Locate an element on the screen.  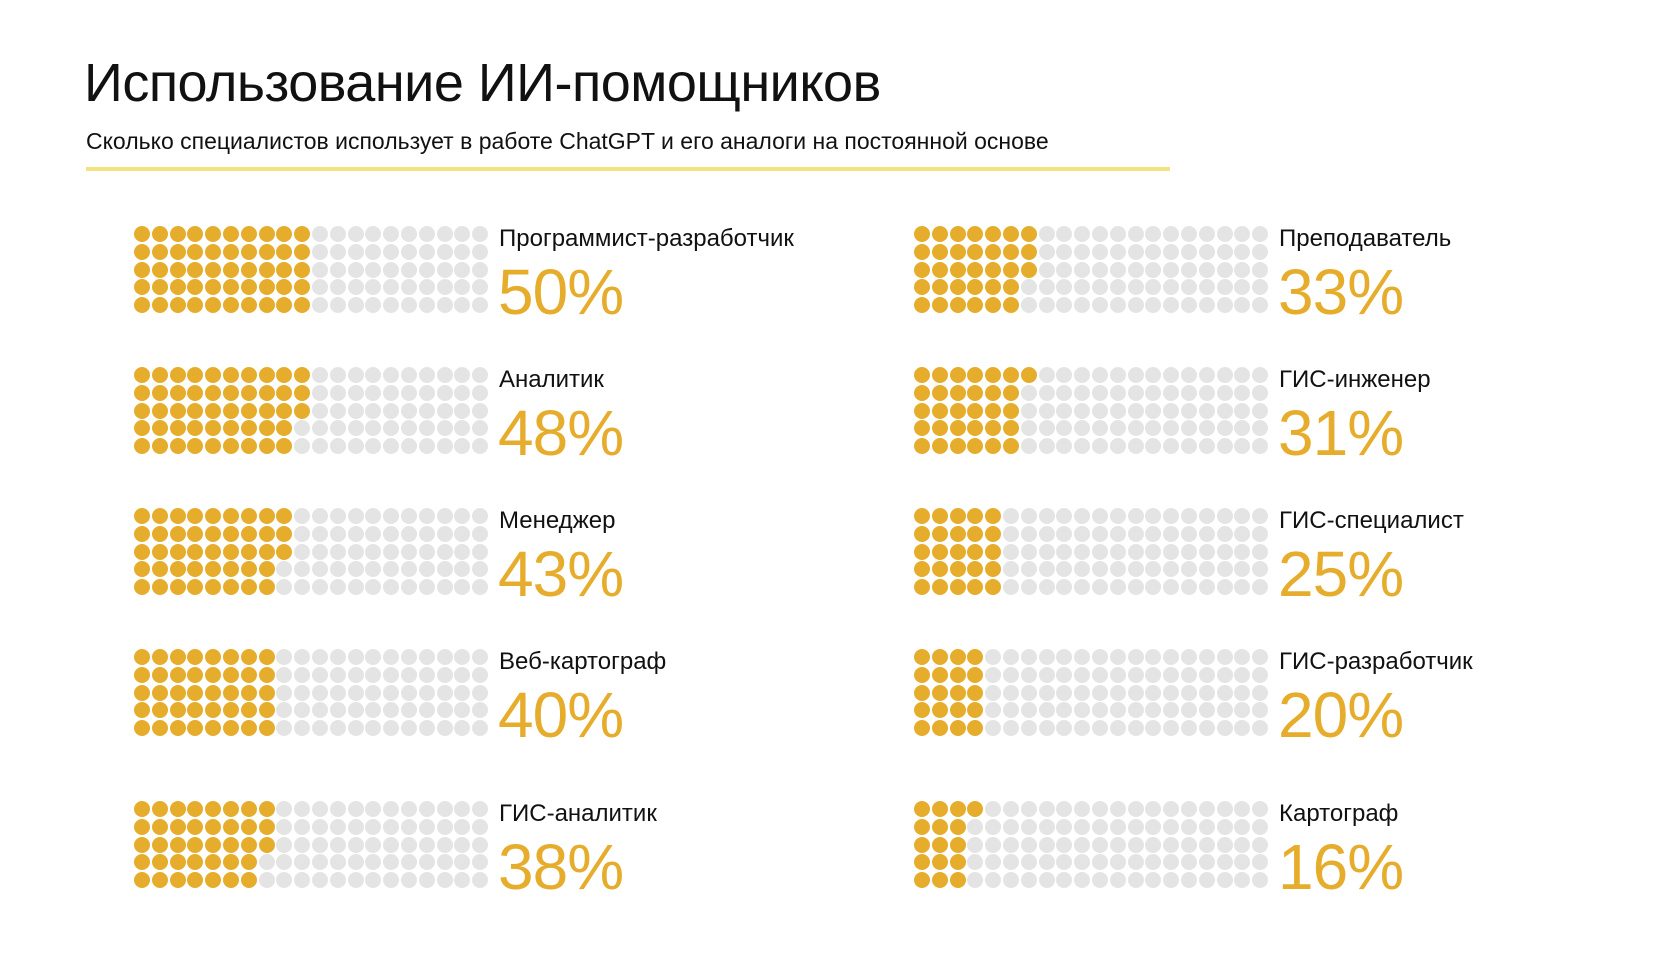
waffle-panel: Программист-разработчик 50% is located at coordinates (494, 280).